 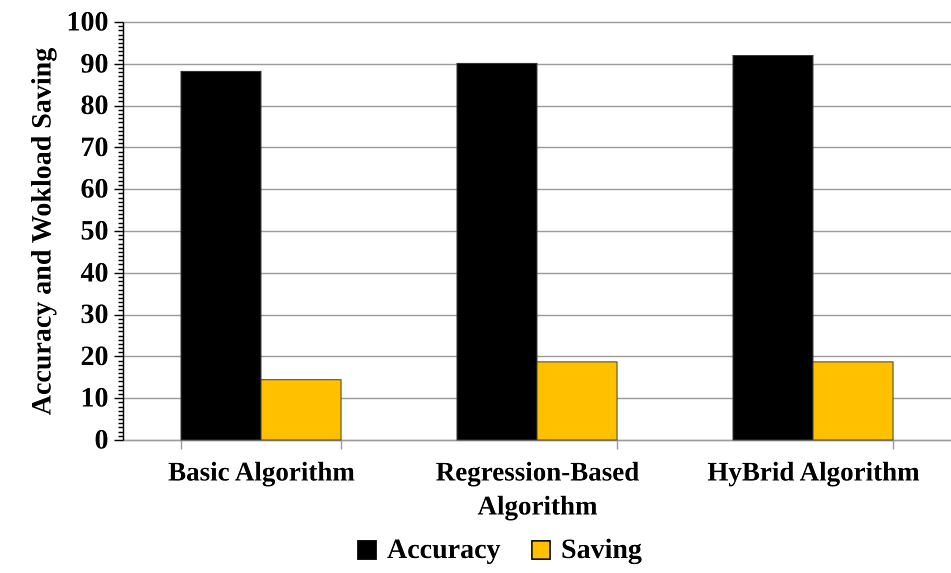 I want to click on x-tick-label: Regression-Based Algorithm, so click(x=538, y=488).